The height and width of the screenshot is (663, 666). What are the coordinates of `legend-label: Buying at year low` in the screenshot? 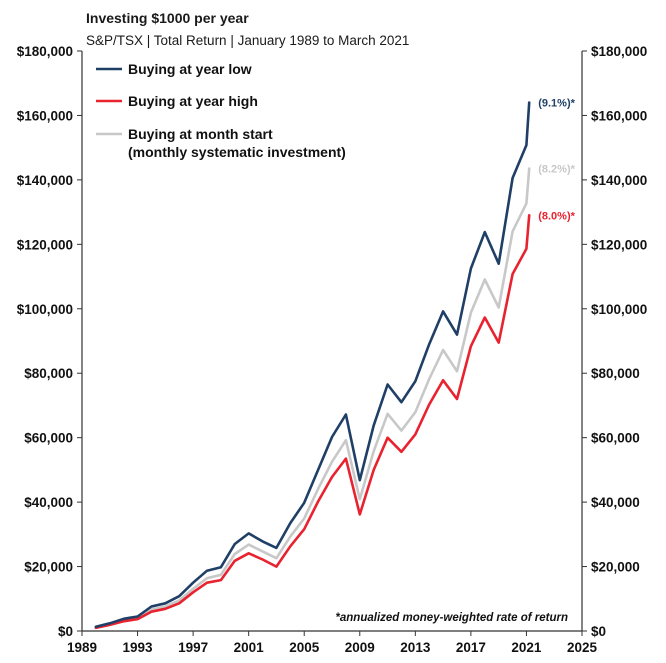 It's located at (190, 69).